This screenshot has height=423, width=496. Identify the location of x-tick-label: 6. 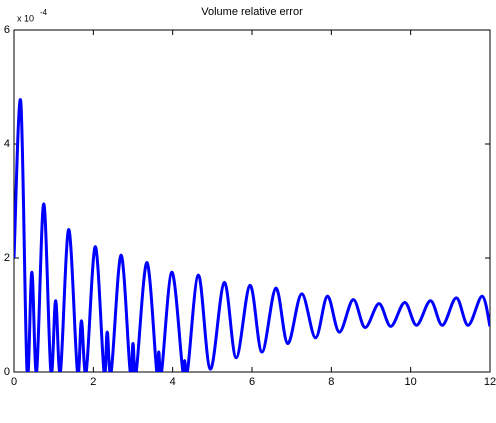
(252, 382).